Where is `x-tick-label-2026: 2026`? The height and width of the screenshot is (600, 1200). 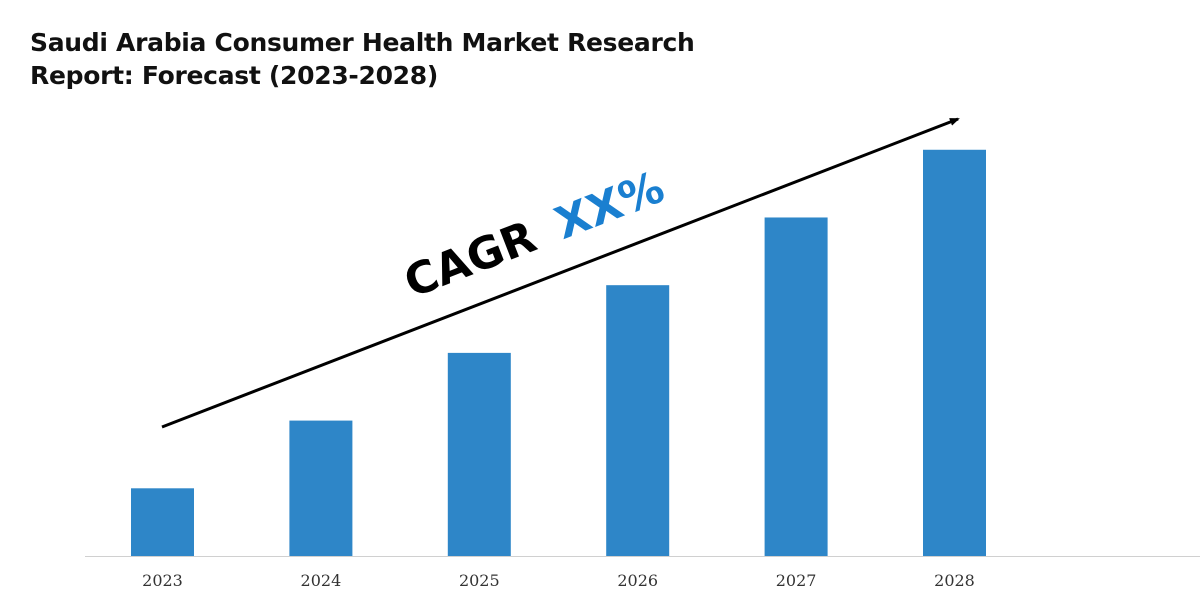
x-tick-label-2026: 2026 is located at coordinates (637, 580).